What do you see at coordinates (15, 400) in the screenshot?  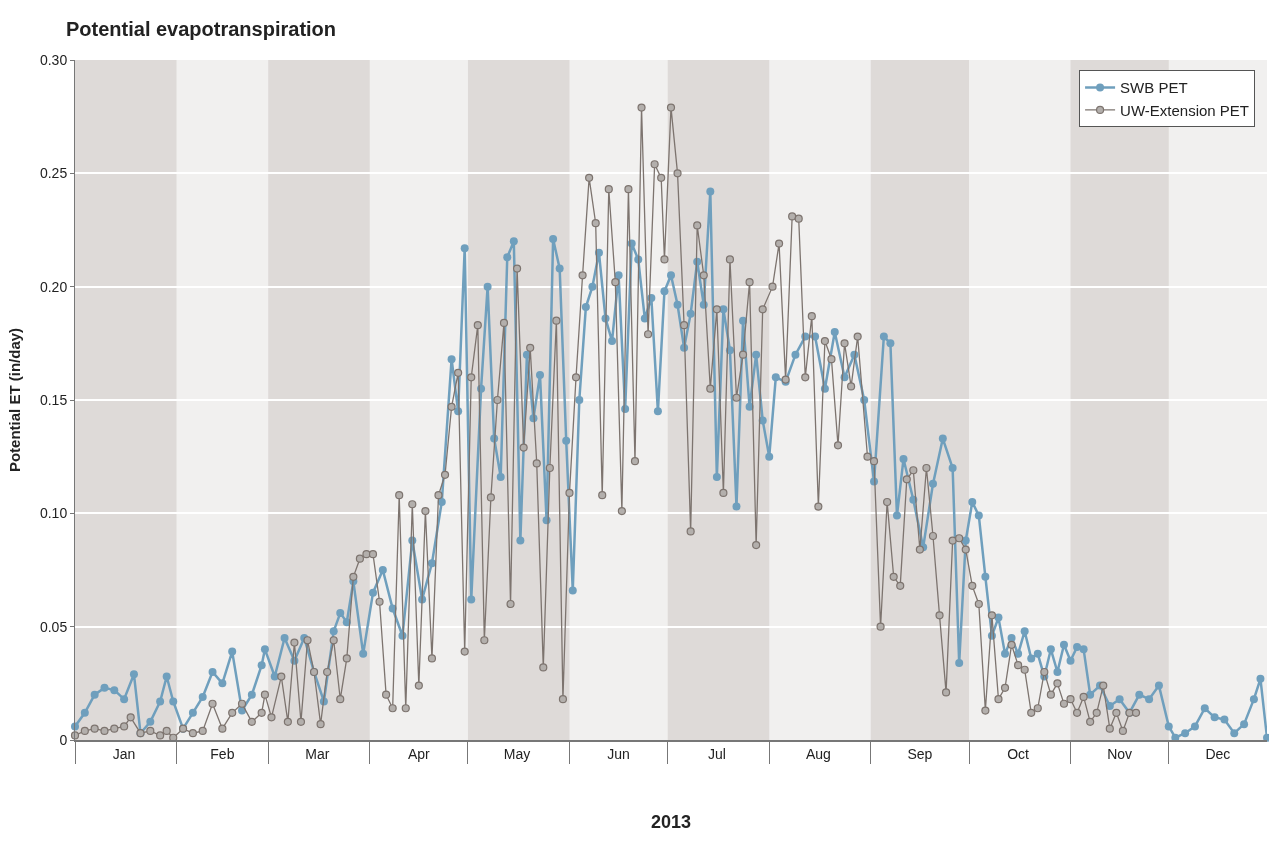 I see `y-axis-title: Potential ET (in/day)` at bounding box center [15, 400].